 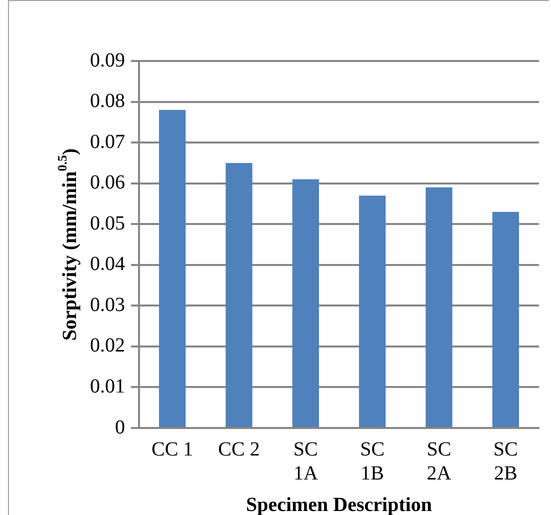 What do you see at coordinates (107, 305) in the screenshot?
I see `y-tick-label: 0.03` at bounding box center [107, 305].